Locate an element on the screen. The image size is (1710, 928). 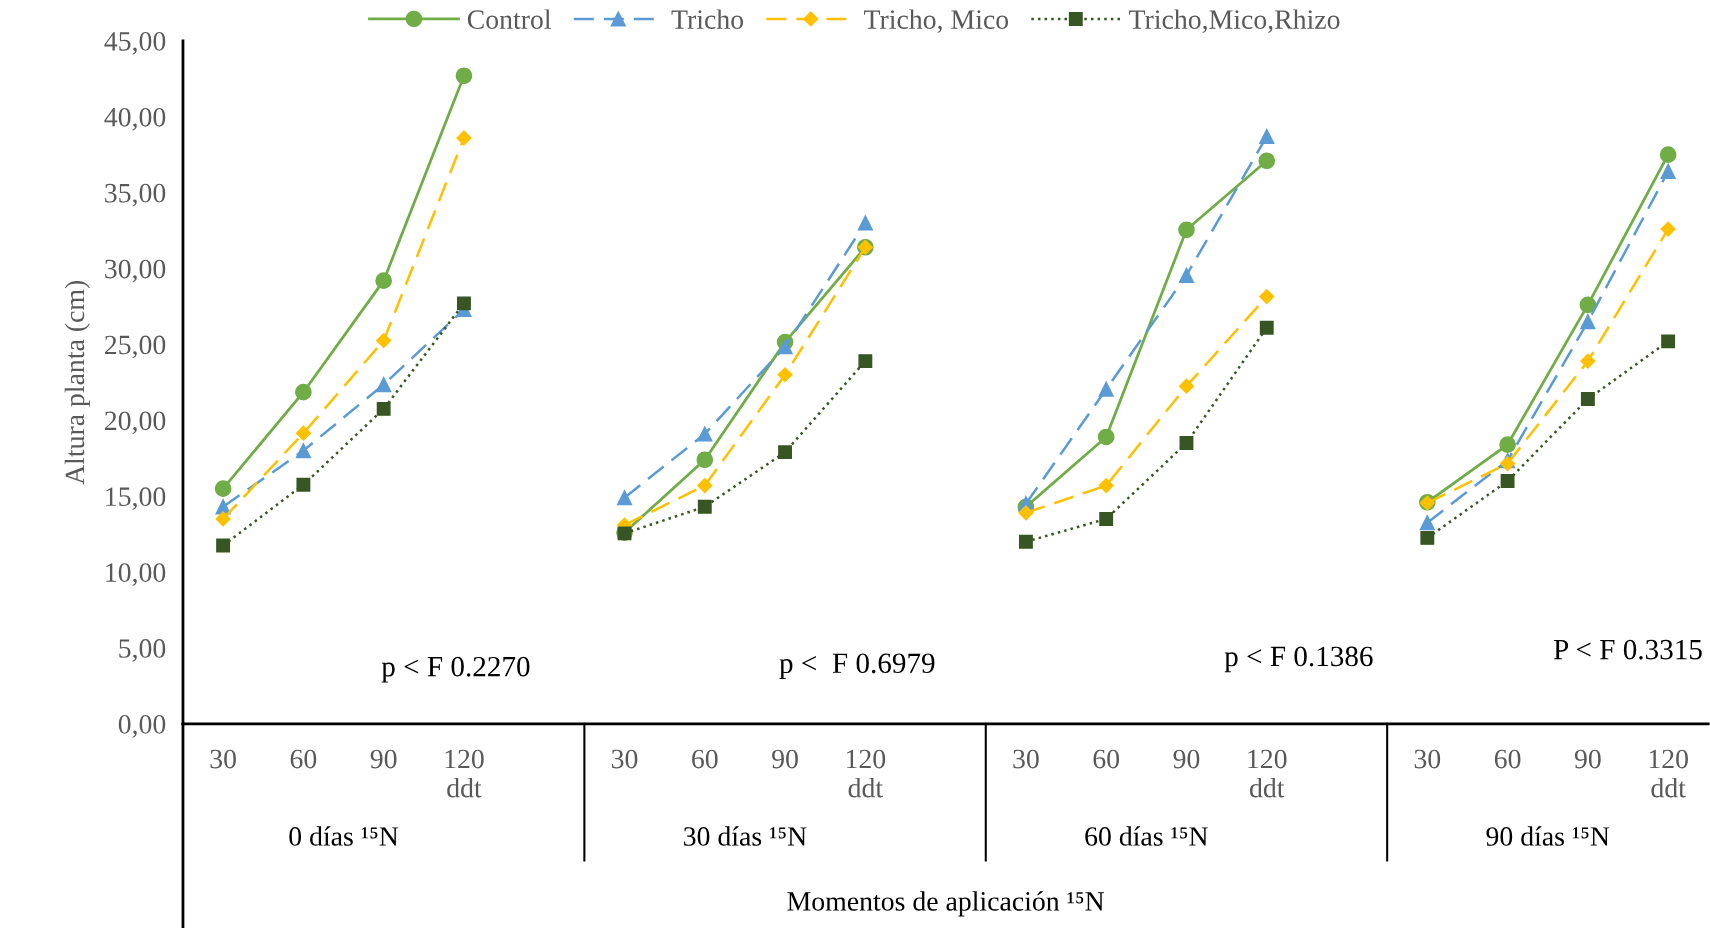
y-tick-label: 10,00 is located at coordinates (136, 574).